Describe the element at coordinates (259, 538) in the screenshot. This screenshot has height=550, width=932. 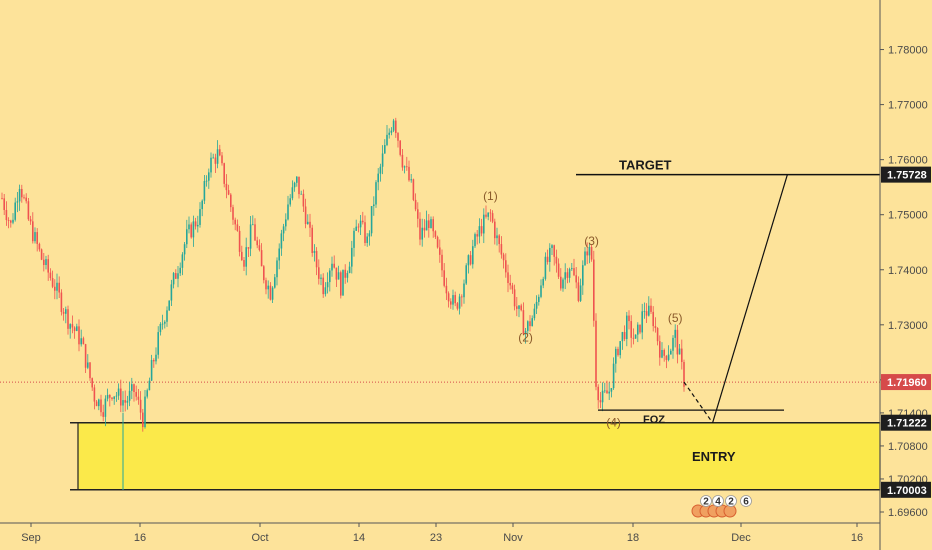
I see `x-tick-label: Oct` at that location.